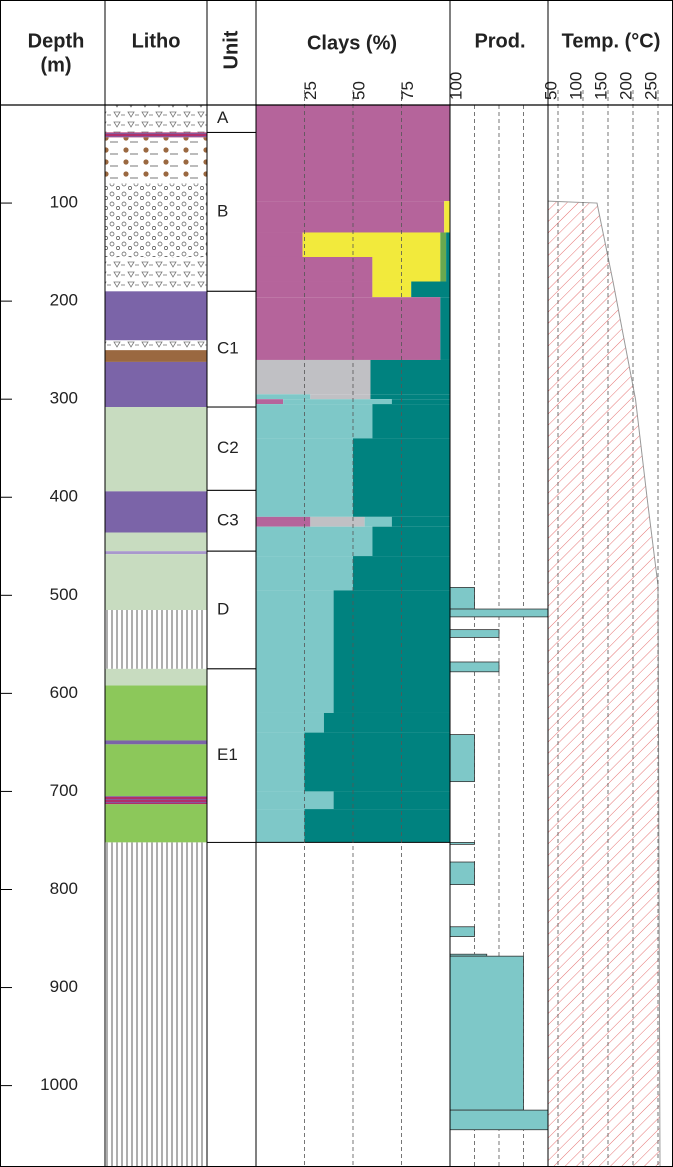 The height and width of the screenshot is (1167, 673). I want to click on unit-label: D, so click(223, 608).